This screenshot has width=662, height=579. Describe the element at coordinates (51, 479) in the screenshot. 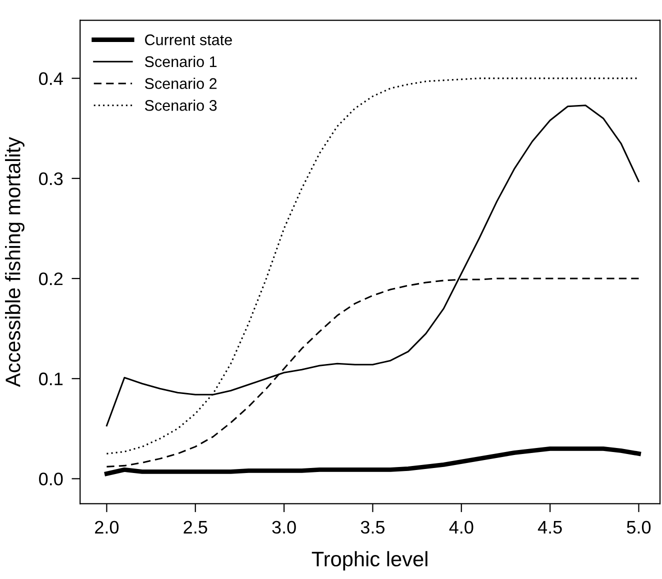

I see `y-tick-label: 0.0` at that location.